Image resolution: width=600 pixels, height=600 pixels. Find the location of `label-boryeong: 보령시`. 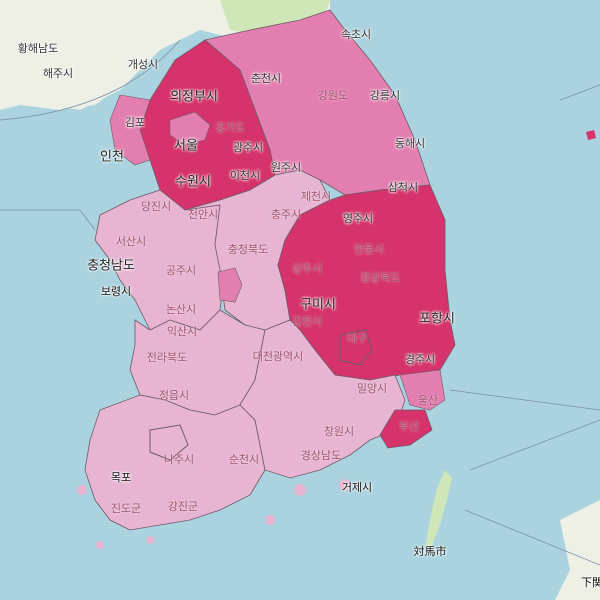

label-boryeong: 보령시 is located at coordinates (116, 291).